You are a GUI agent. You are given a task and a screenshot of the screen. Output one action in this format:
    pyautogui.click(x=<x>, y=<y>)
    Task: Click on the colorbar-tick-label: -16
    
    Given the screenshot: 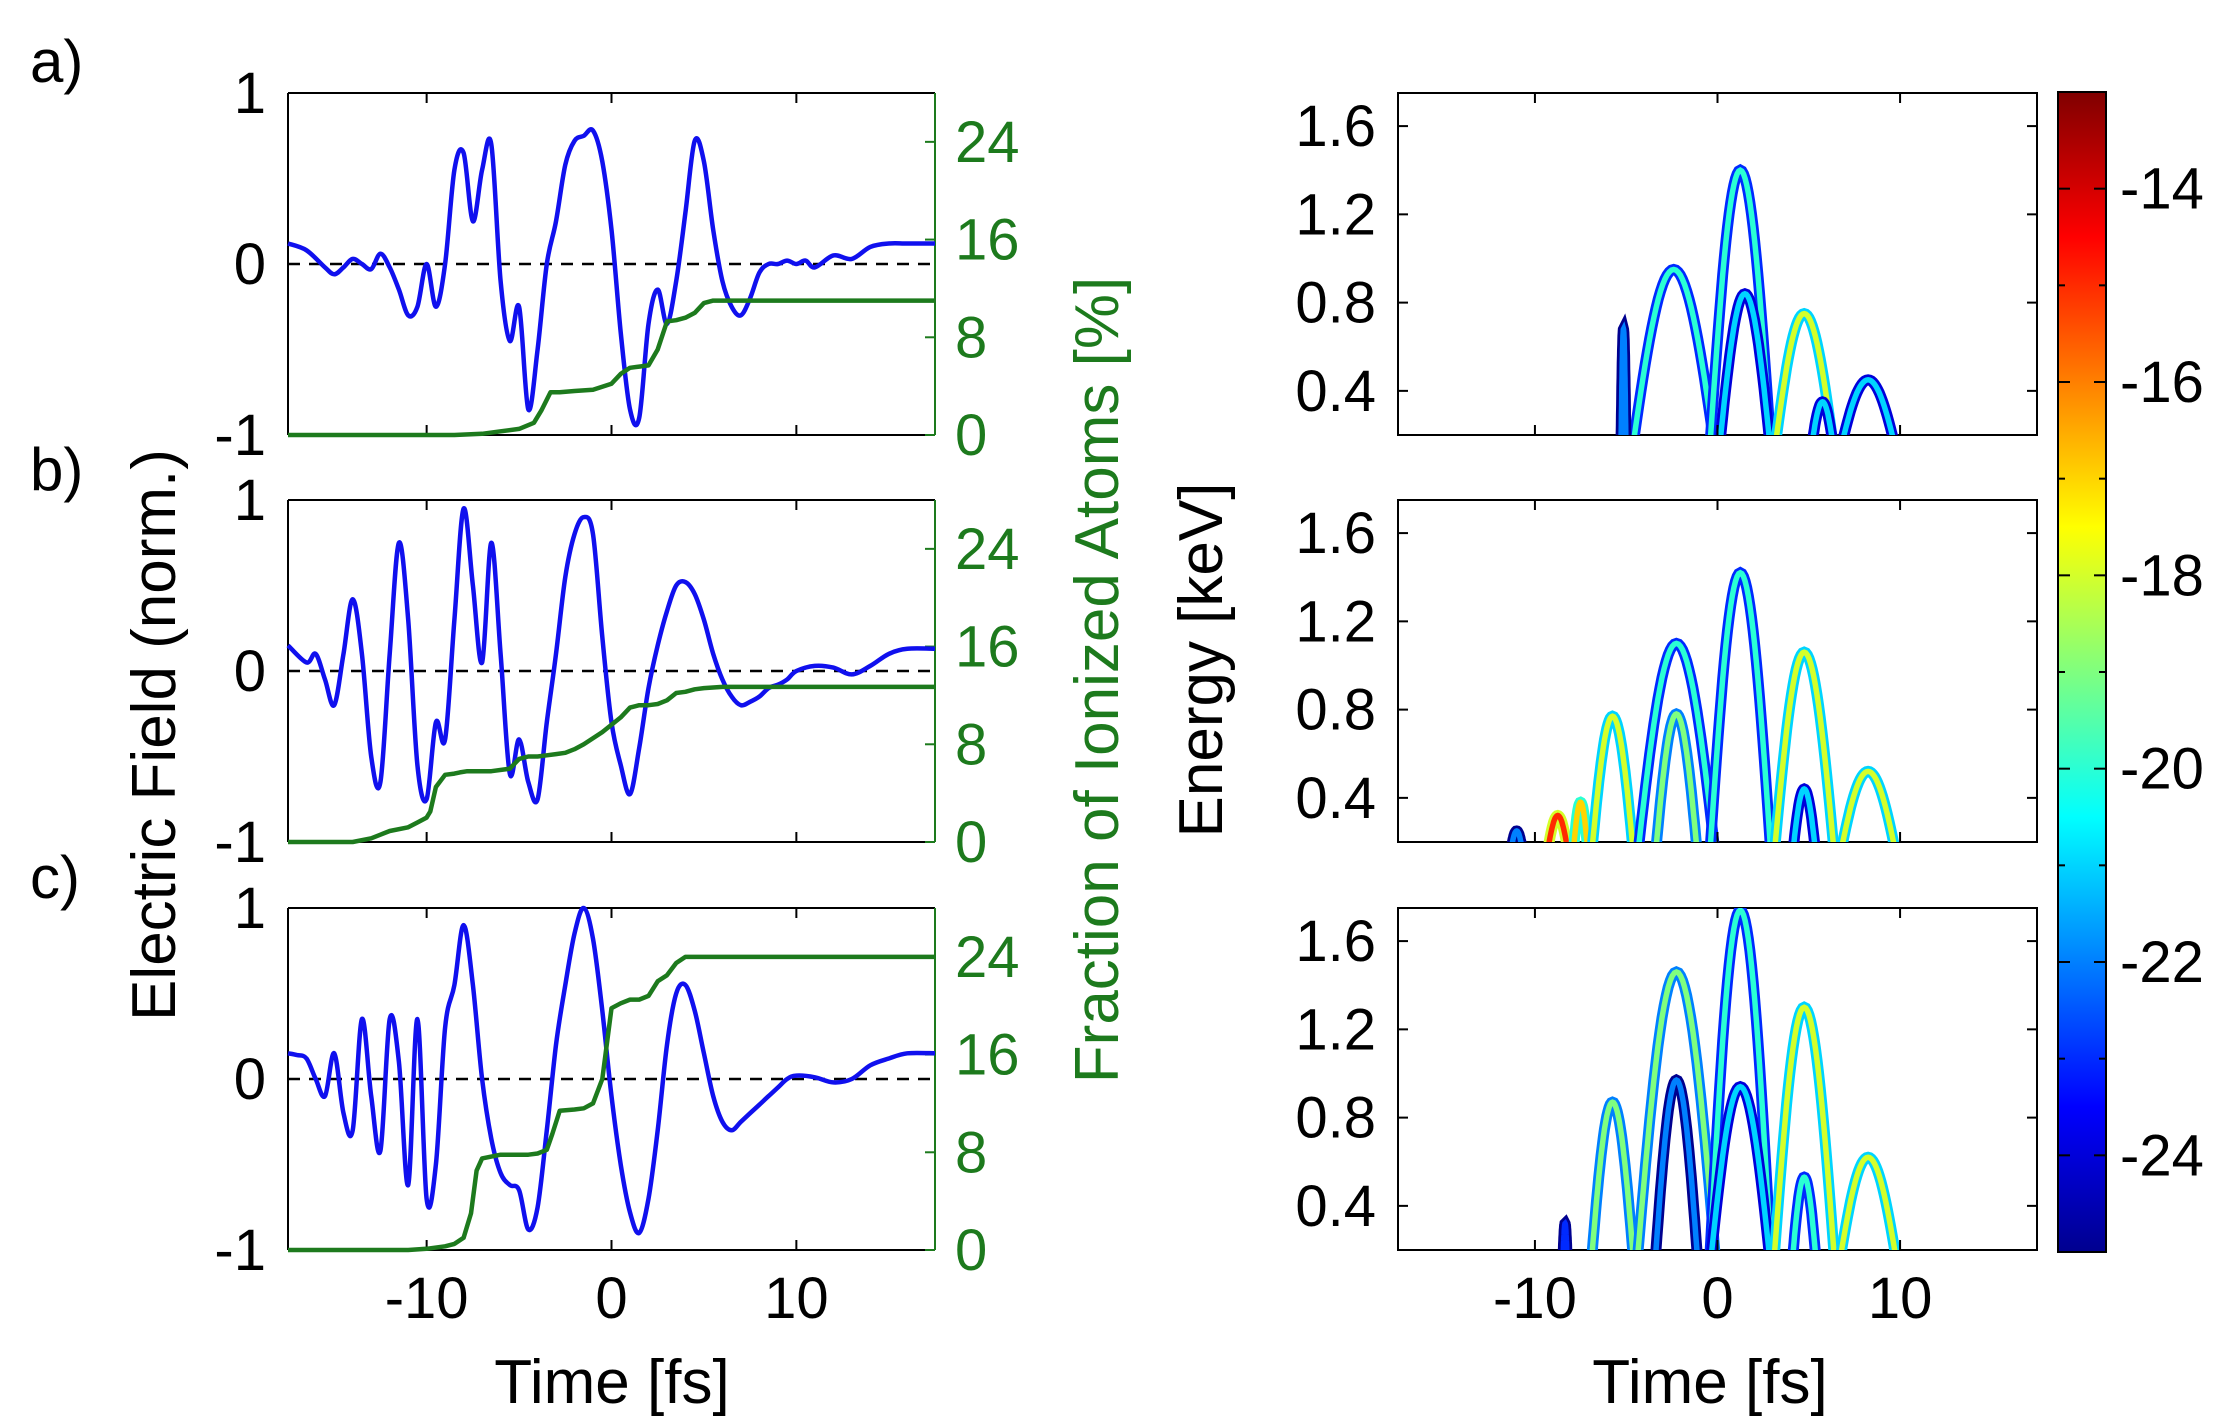 What is the action you would take?
    pyautogui.click(x=2162, y=382)
    